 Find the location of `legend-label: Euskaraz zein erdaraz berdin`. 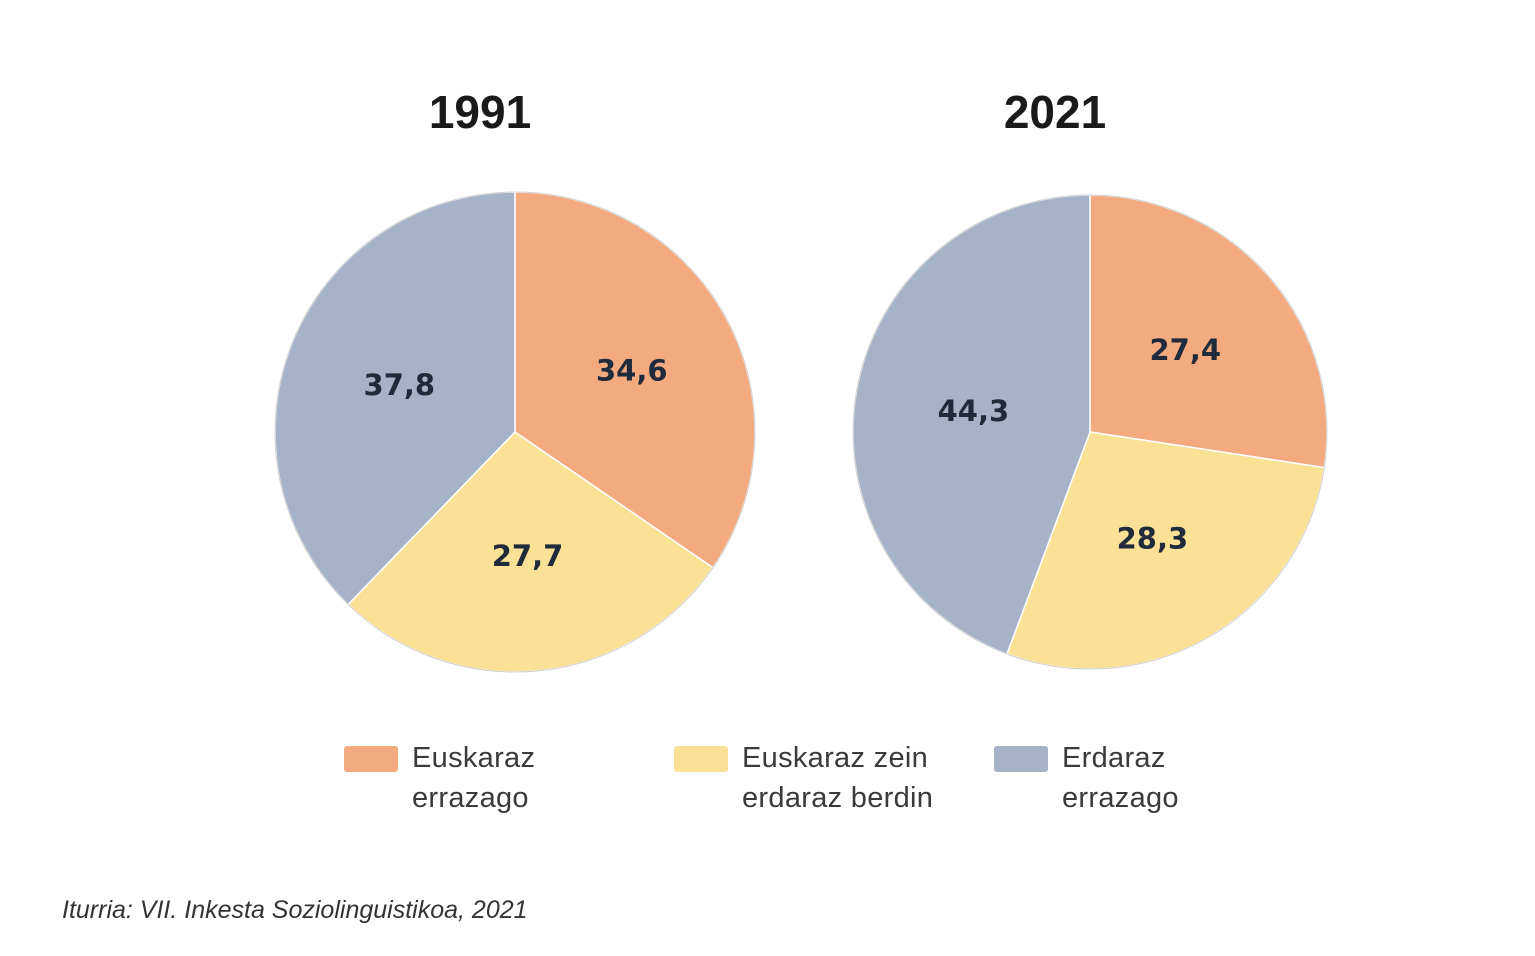

legend-label: Euskaraz zein erdaraz berdin is located at coordinates (838, 778).